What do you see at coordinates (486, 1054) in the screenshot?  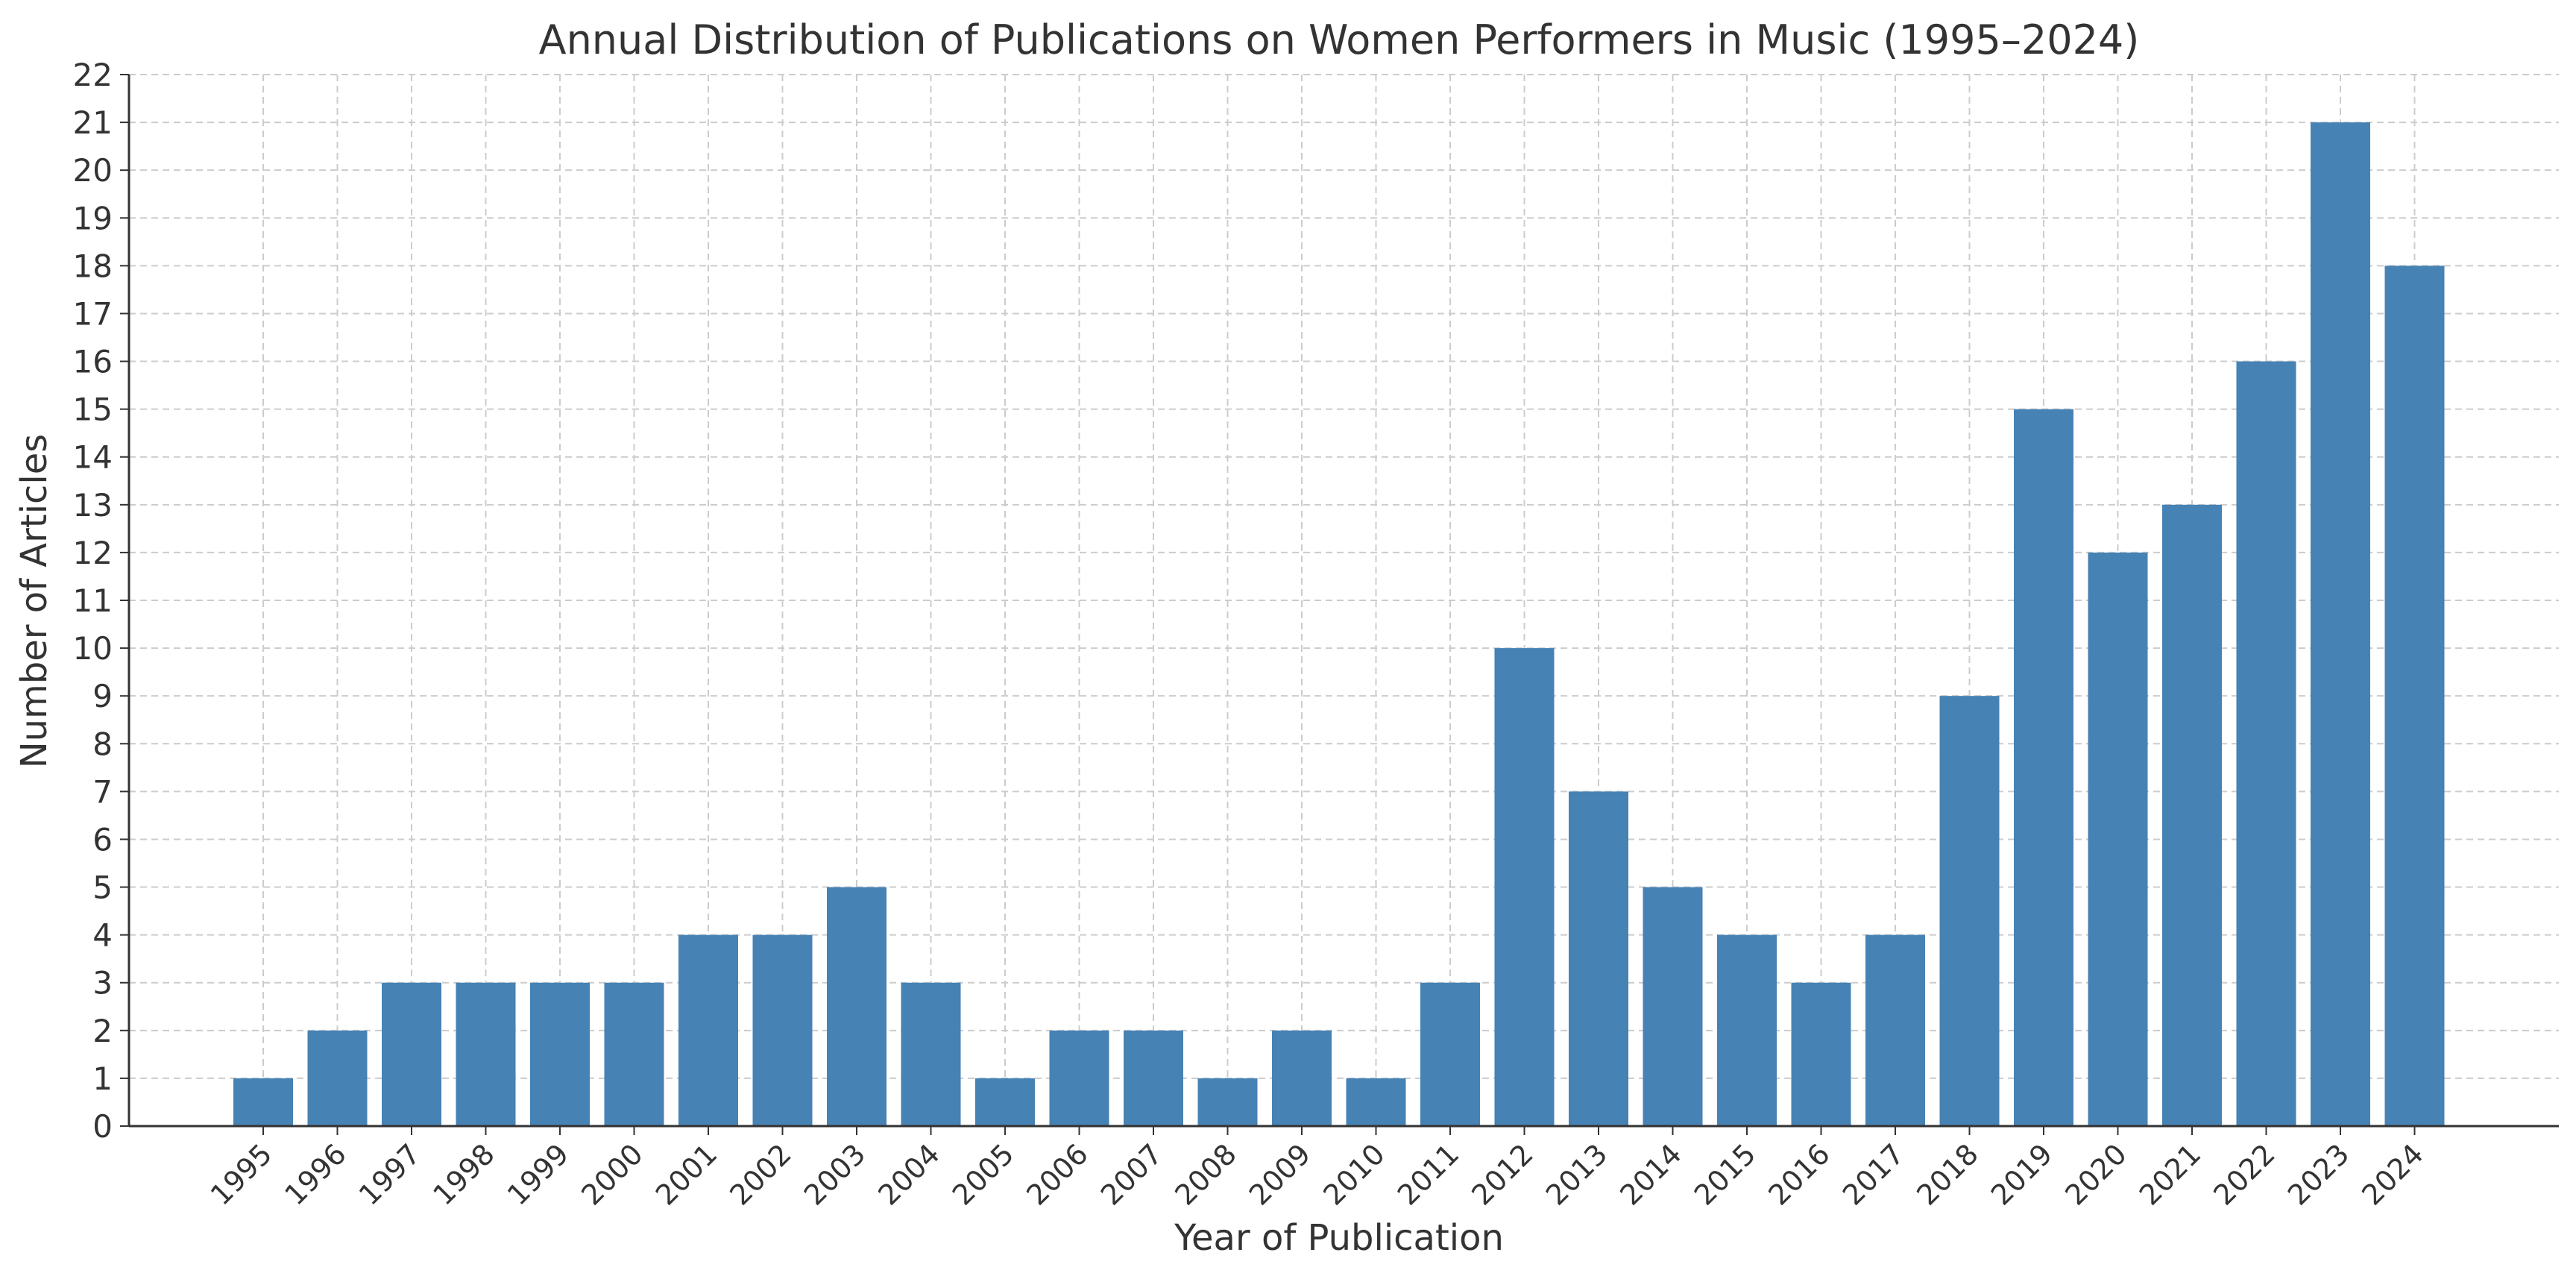 I see `bar-1998` at bounding box center [486, 1054].